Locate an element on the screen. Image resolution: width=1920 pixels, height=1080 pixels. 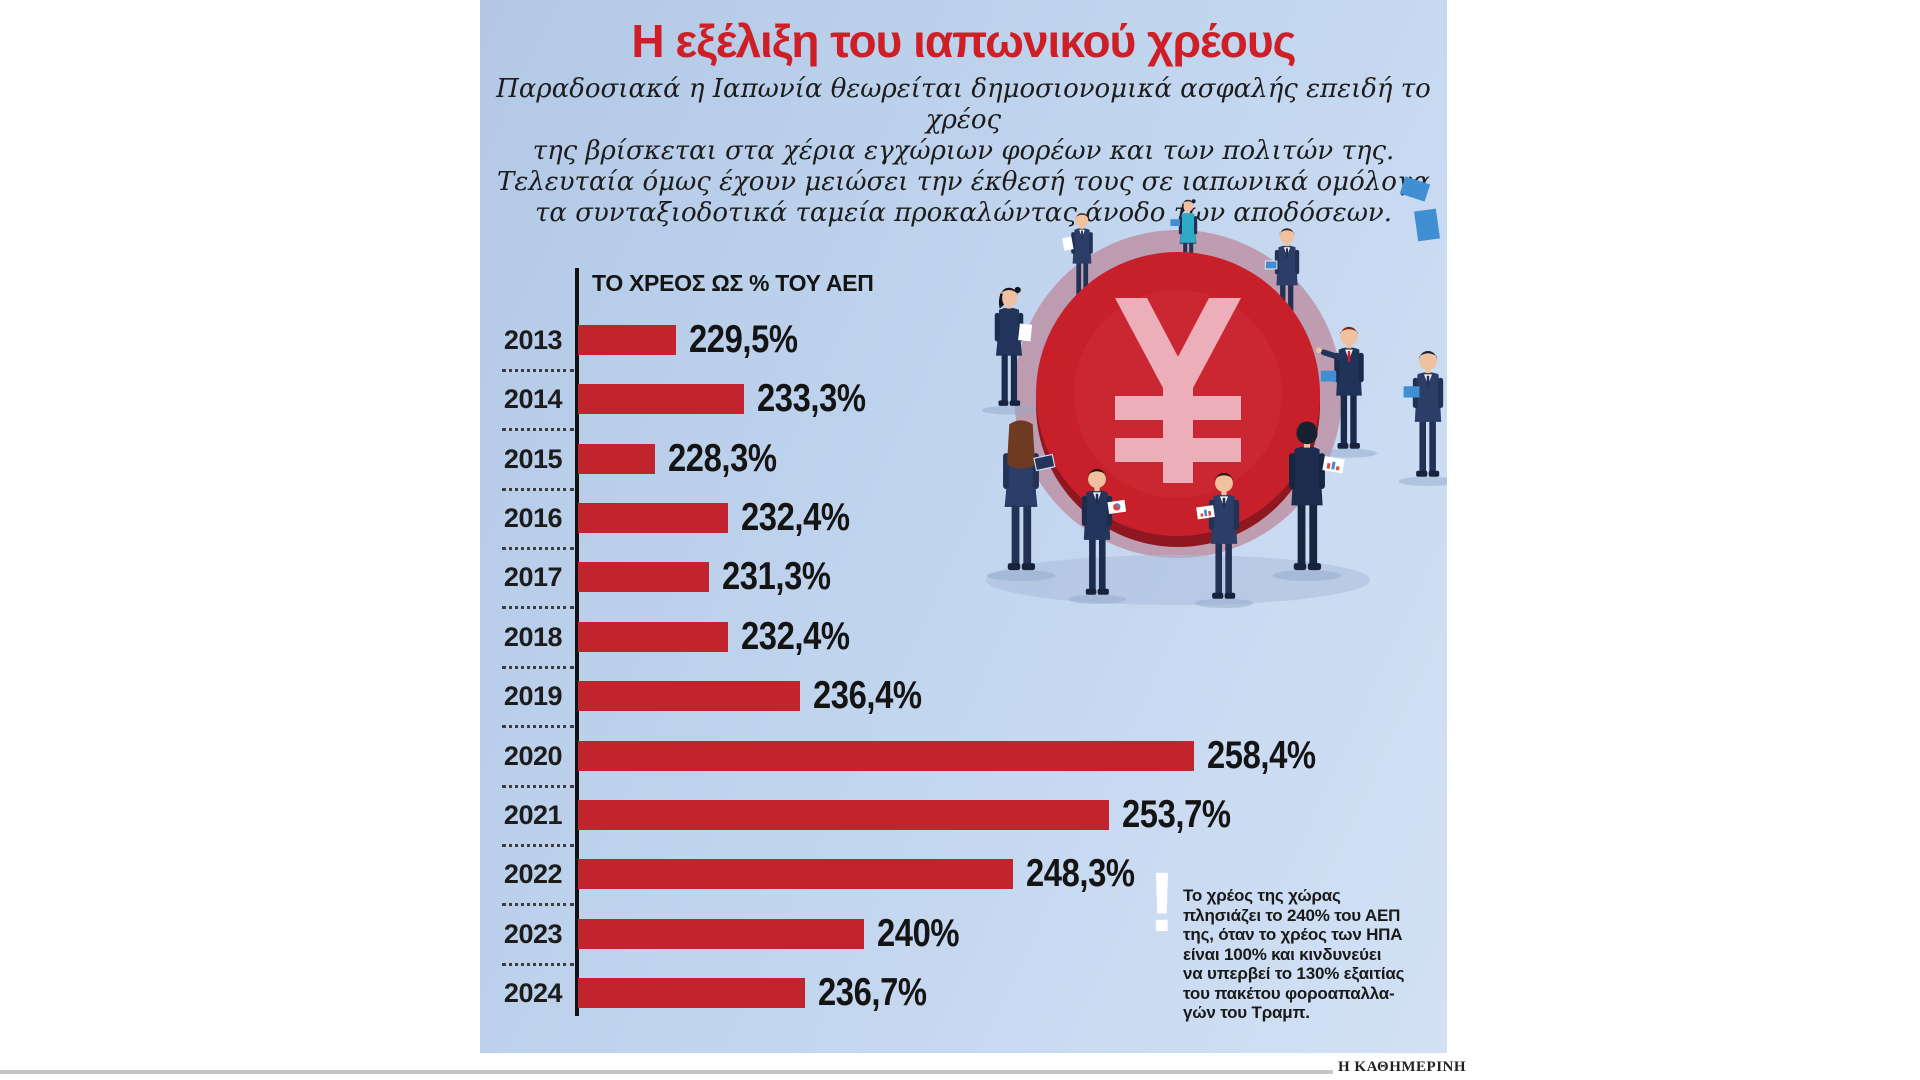
footer-divider is located at coordinates (666, 1072).